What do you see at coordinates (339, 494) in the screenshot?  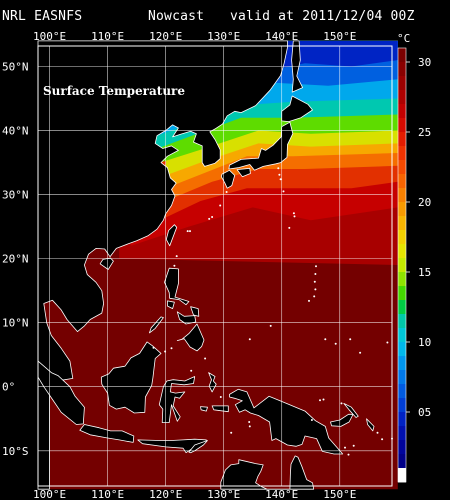 I see `lon-label-bottom: 150°E` at bounding box center [339, 494].